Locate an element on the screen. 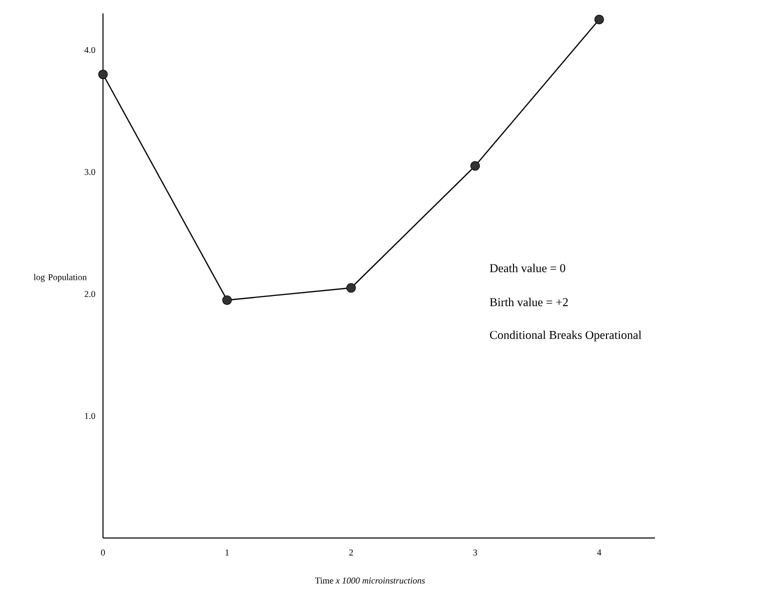 The height and width of the screenshot is (594, 771). y-axis-title: log Population is located at coordinates (60, 278).